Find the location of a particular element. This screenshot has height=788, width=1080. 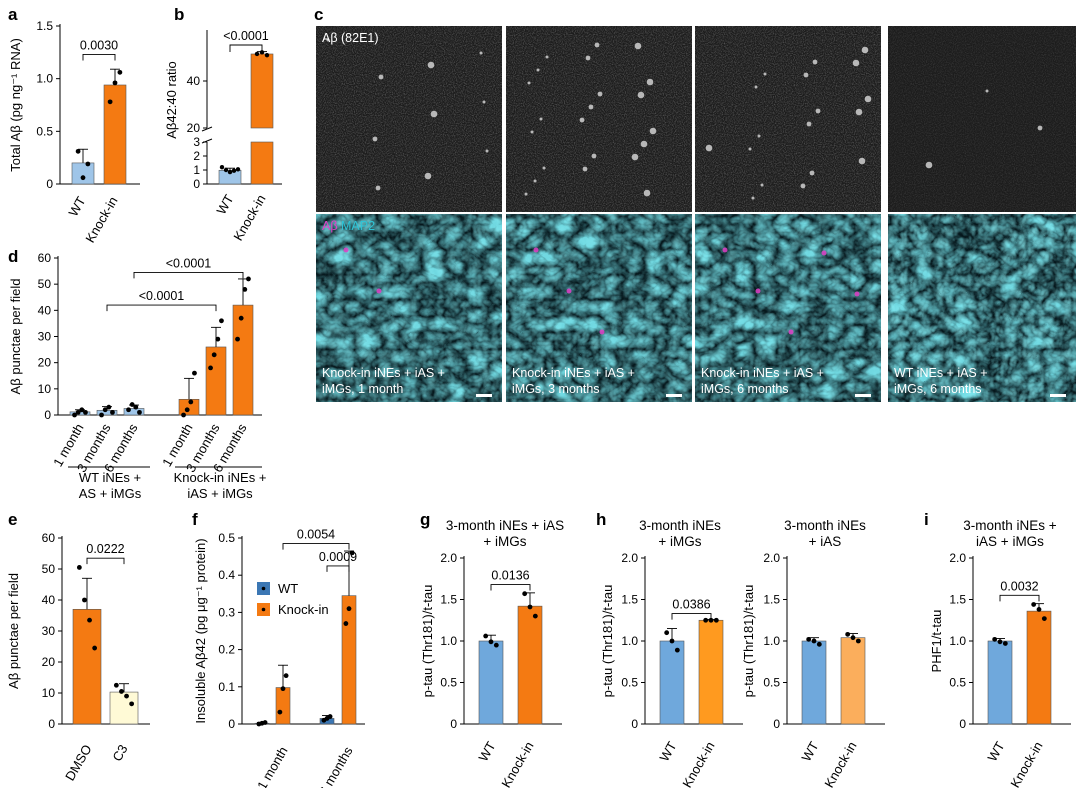

x-tick-label: DMSO is located at coordinates (78, 762).